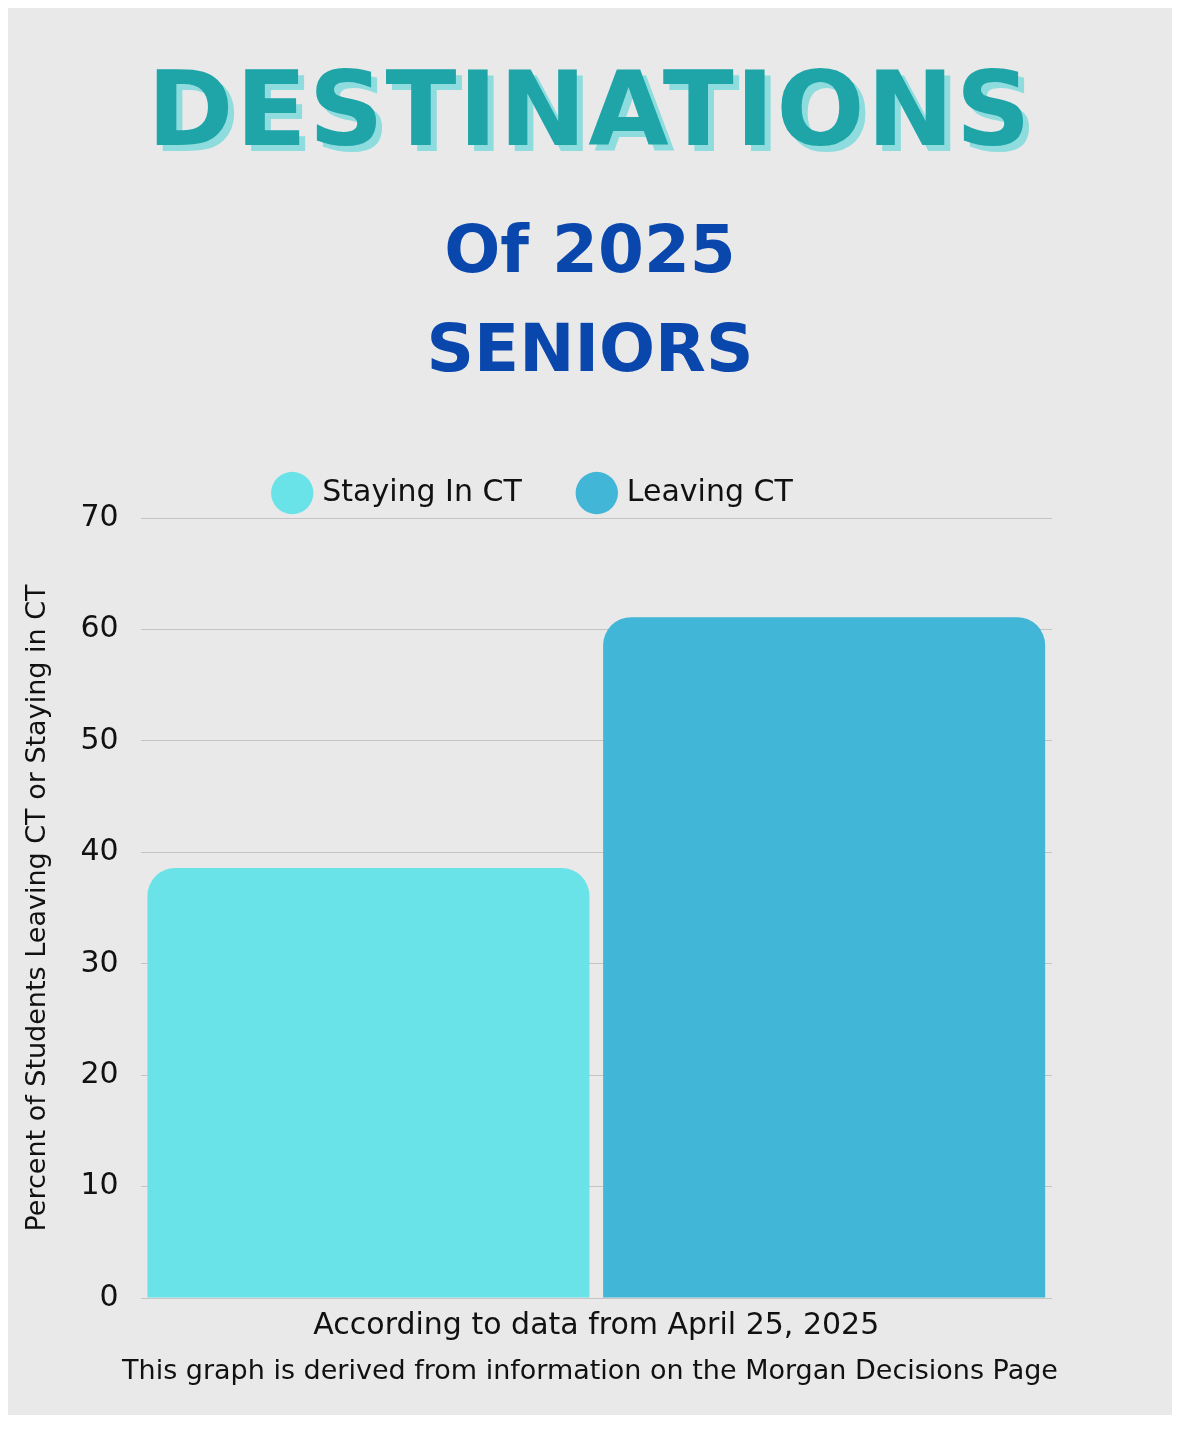 The height and width of the screenshot is (1450, 1180). Describe the element at coordinates (596, 1323) in the screenshot. I see `x-axis-title: According to data from April 25, 2025` at that location.